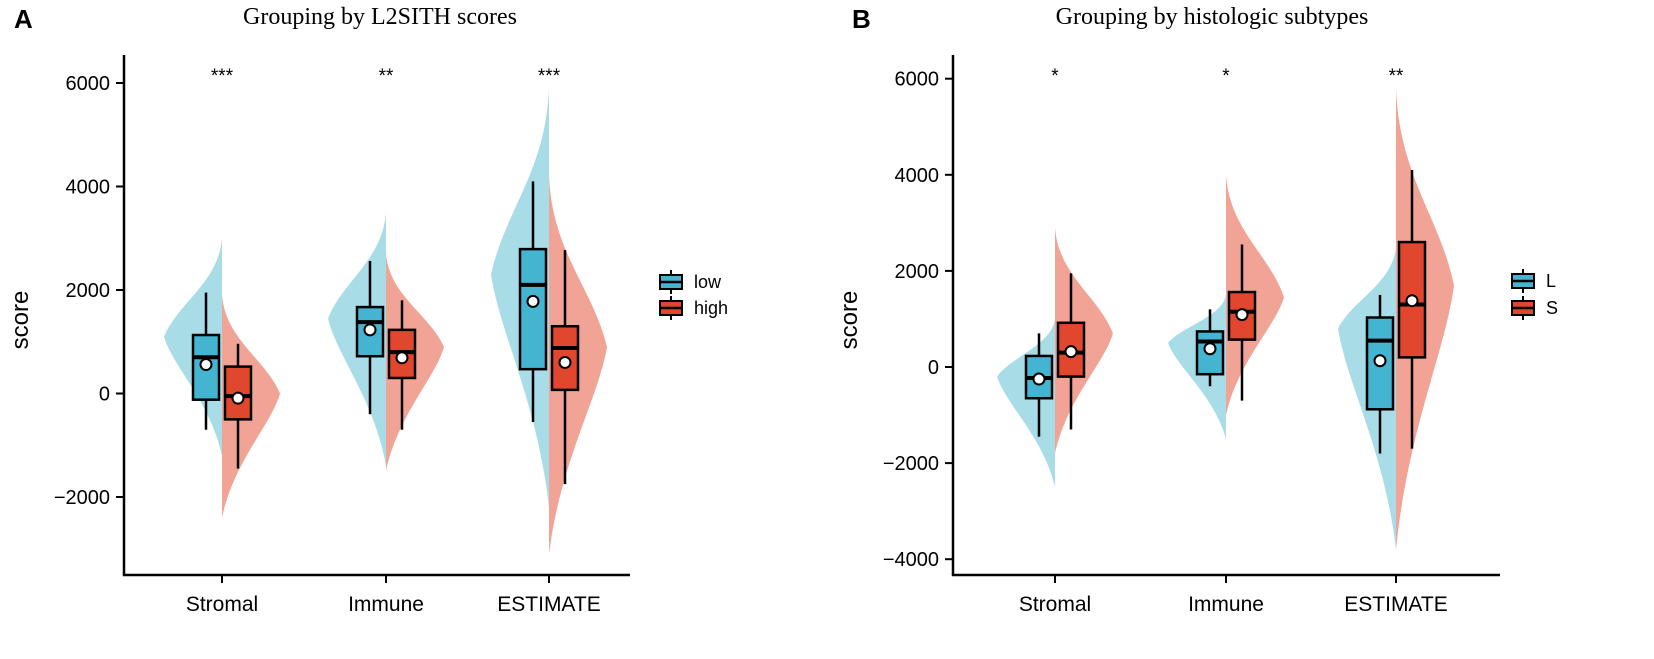  I want to click on panel-letter: B, so click(861, 19).